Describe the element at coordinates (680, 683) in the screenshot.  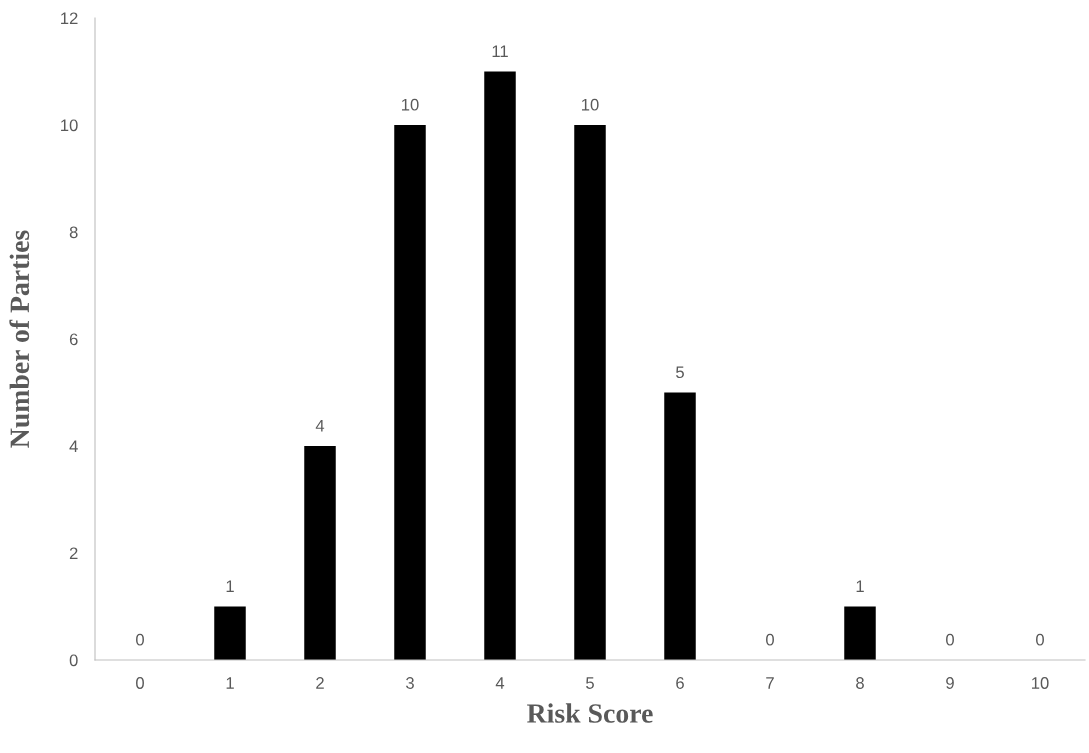
I see `x-tick-label: 6` at that location.